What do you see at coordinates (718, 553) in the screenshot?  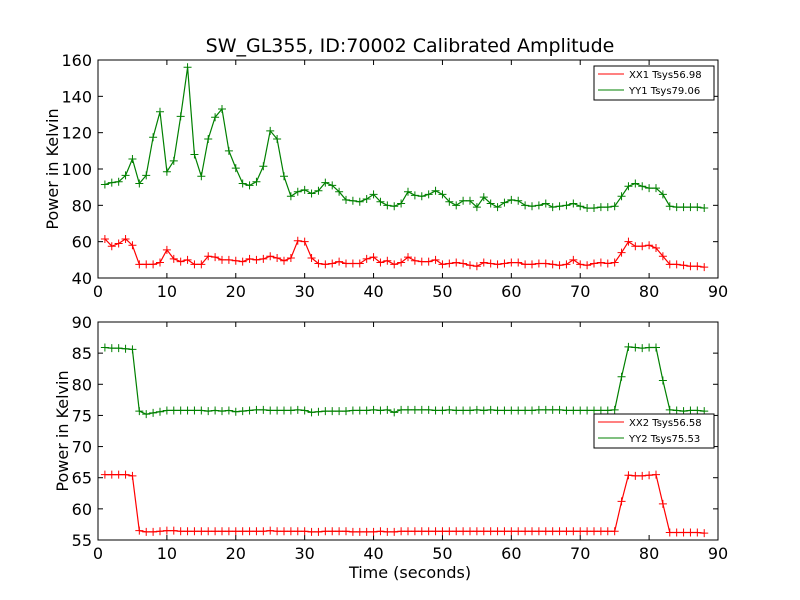 I see `bottom-x-tick-label: 90` at bounding box center [718, 553].